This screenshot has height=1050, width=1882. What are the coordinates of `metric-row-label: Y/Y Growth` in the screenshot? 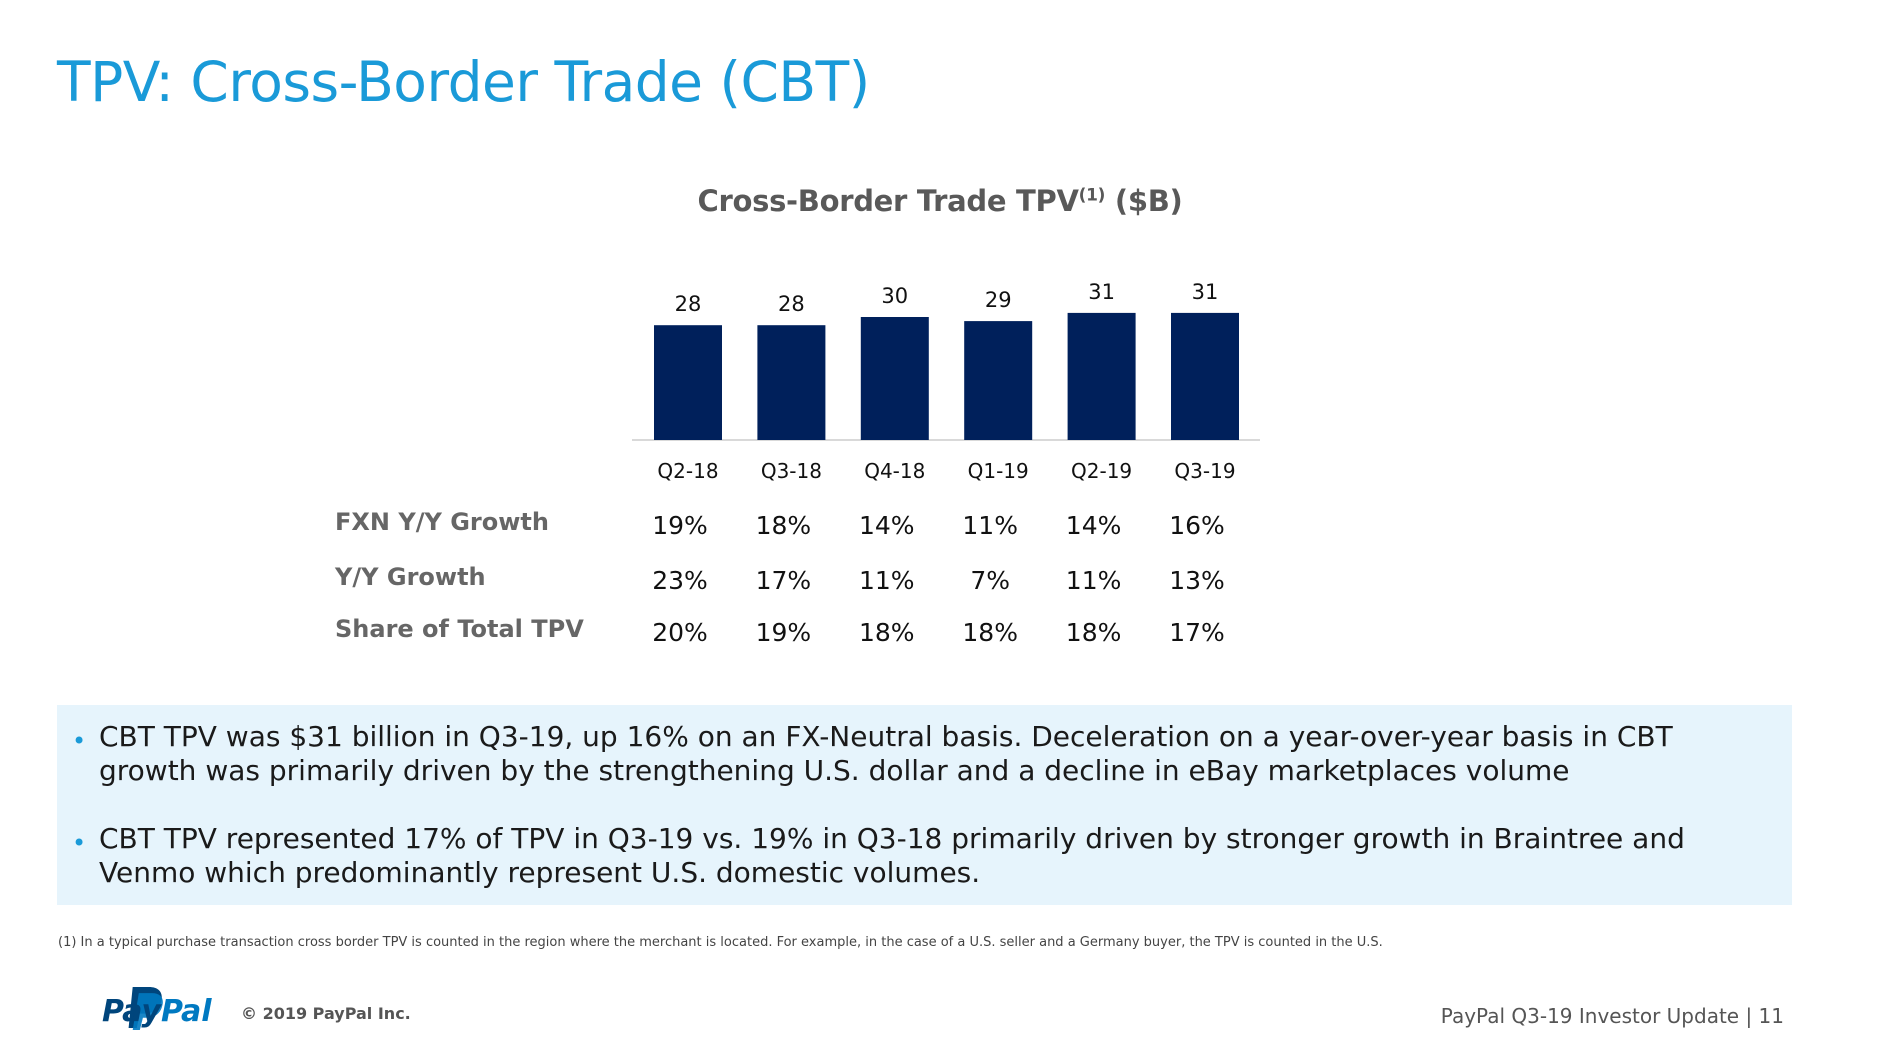 It's located at (410, 577).